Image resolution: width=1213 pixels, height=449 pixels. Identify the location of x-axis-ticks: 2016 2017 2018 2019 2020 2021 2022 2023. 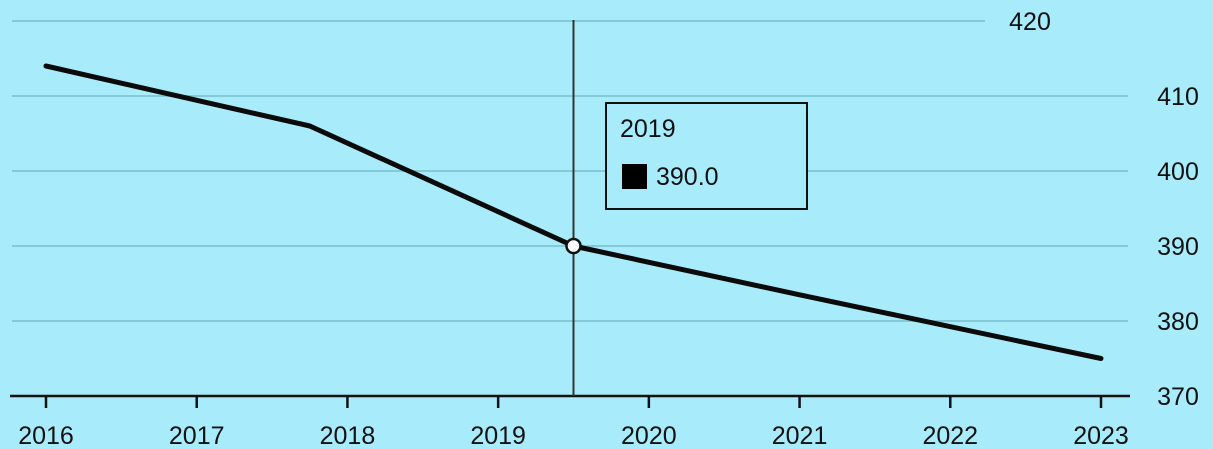
(573, 422).